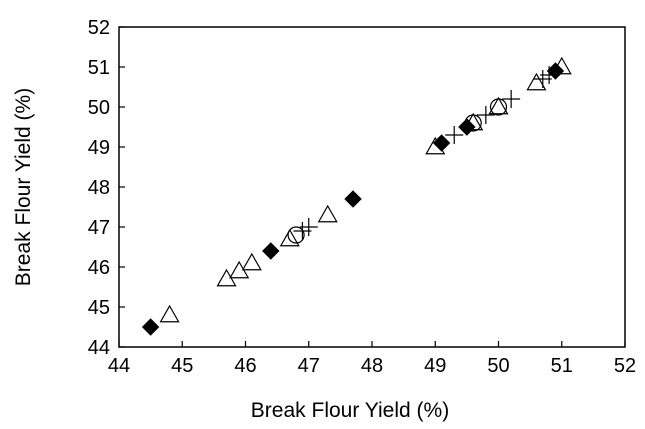 The image size is (645, 429). Describe the element at coordinates (99, 108) in the screenshot. I see `y-tick-label: 50` at that location.